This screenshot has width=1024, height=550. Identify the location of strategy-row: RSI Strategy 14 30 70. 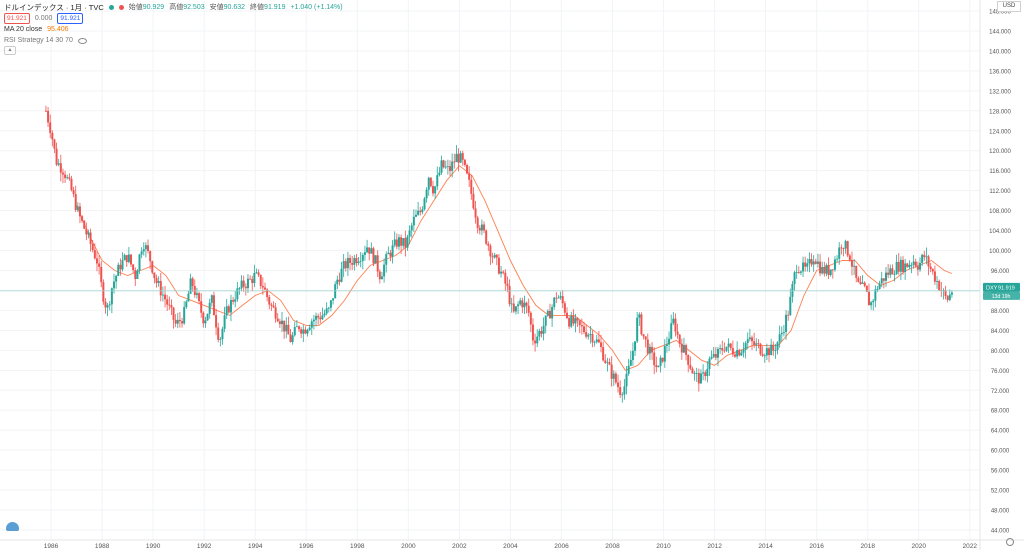
(173, 40).